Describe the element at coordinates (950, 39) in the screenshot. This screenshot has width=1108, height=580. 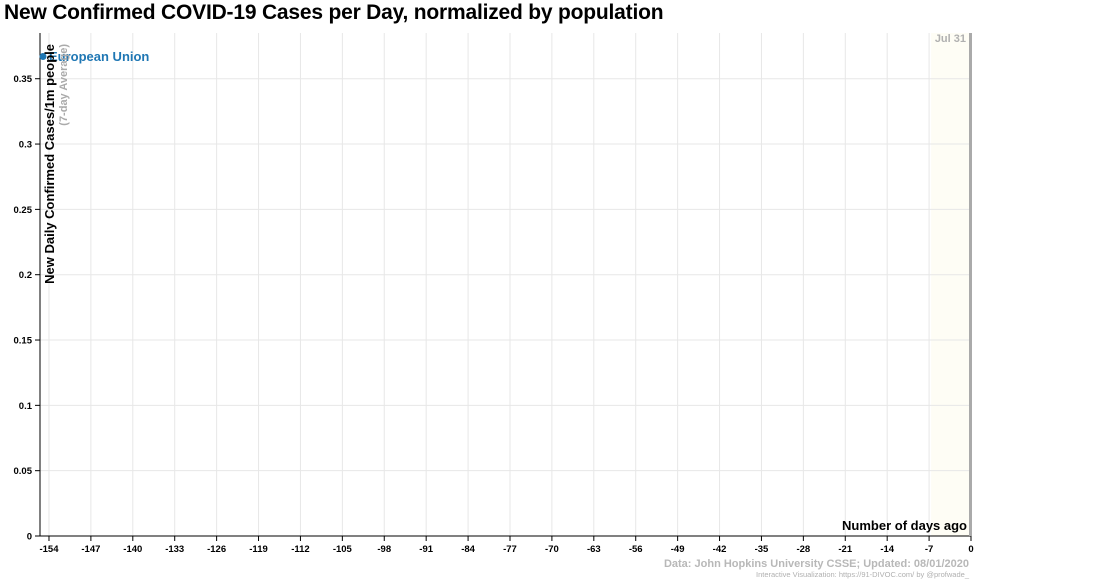
I see `date-marker-label: Jul 31` at that location.